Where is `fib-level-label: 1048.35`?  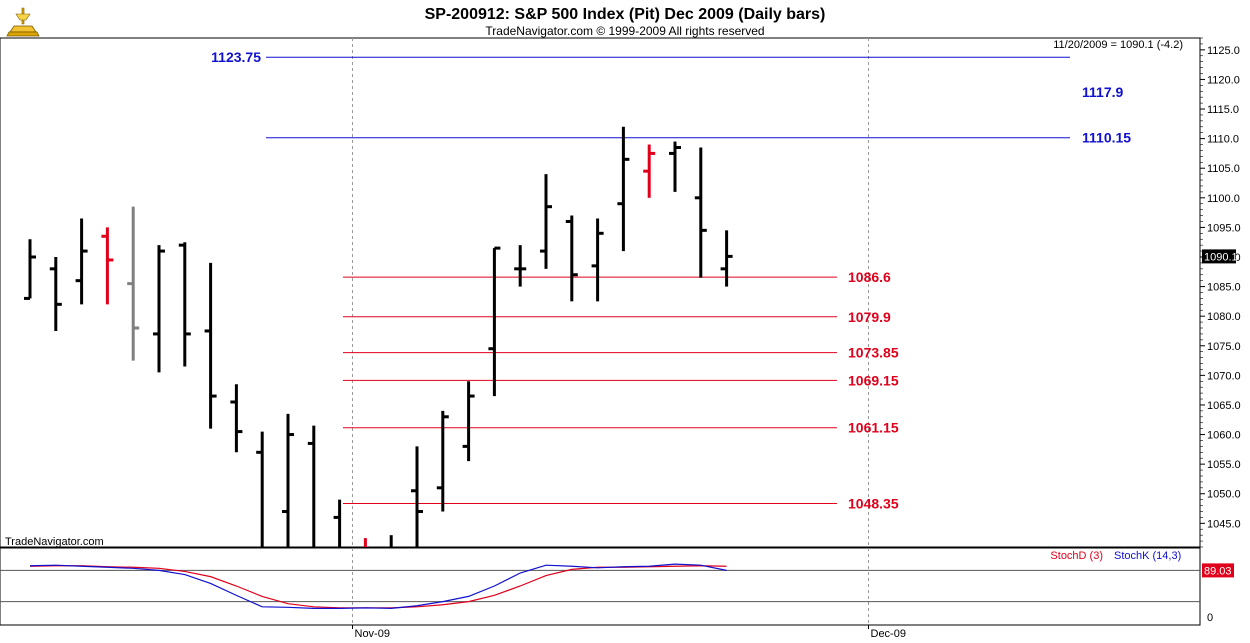
fib-level-label: 1048.35 is located at coordinates (873, 503).